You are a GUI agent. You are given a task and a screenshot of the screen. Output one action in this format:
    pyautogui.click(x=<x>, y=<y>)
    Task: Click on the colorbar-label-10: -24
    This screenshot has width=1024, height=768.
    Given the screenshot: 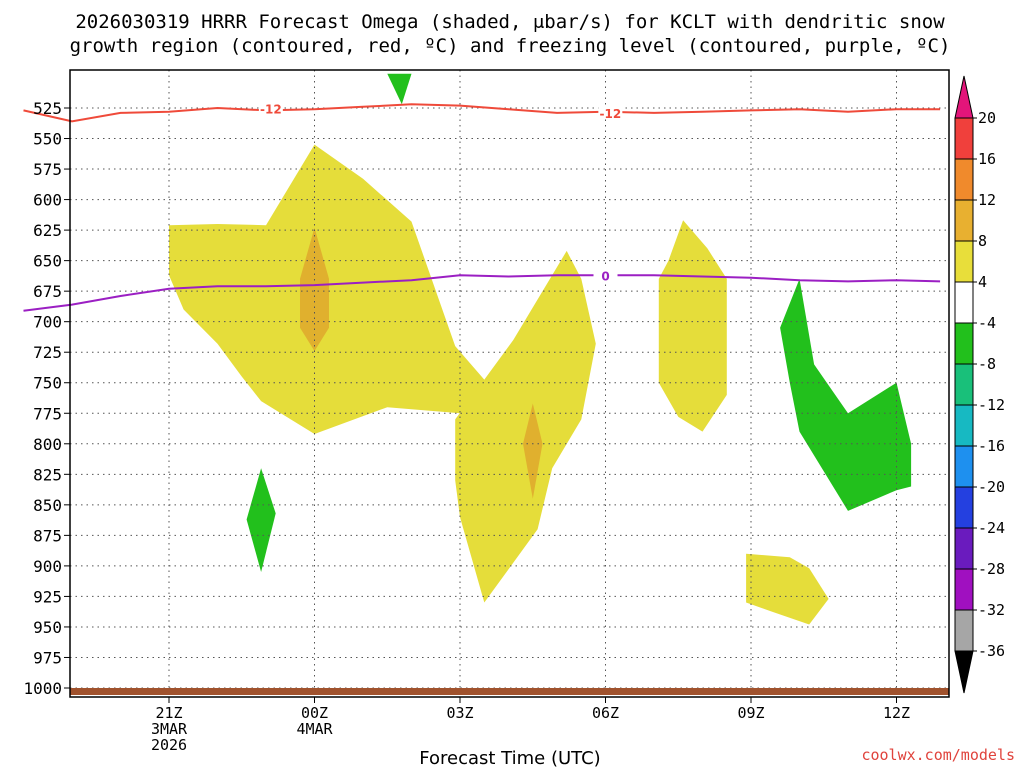 What is the action you would take?
    pyautogui.click(x=991, y=528)
    